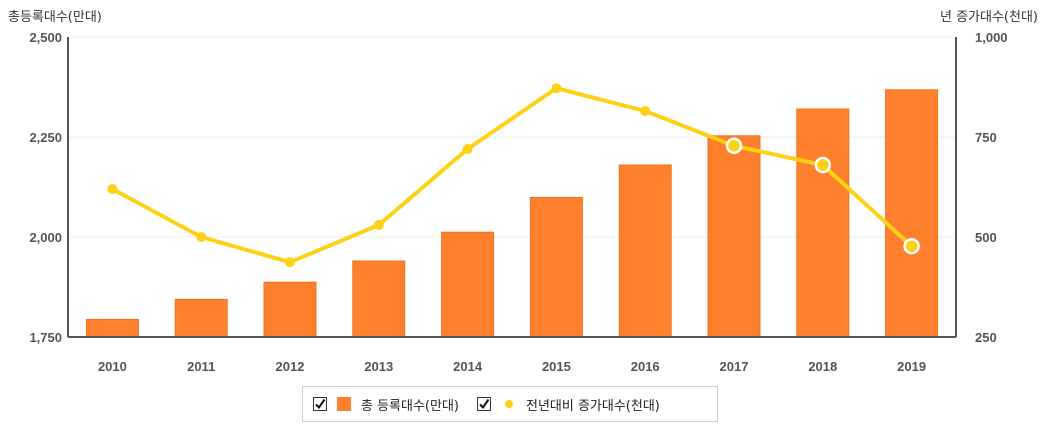  Describe the element at coordinates (468, 366) in the screenshot. I see `x-tick-label: 2014` at that location.